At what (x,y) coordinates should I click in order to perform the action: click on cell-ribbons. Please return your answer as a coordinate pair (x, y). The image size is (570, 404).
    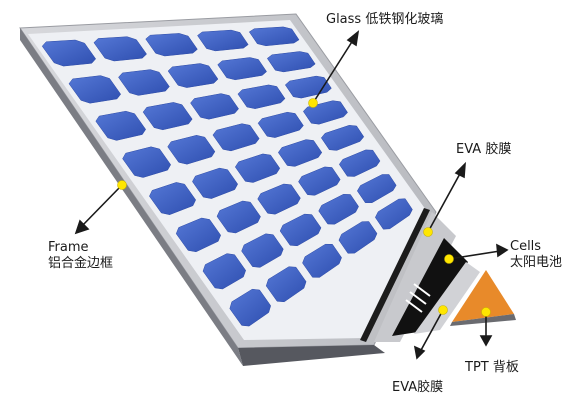
    Looking at the image, I should click on (418, 298).